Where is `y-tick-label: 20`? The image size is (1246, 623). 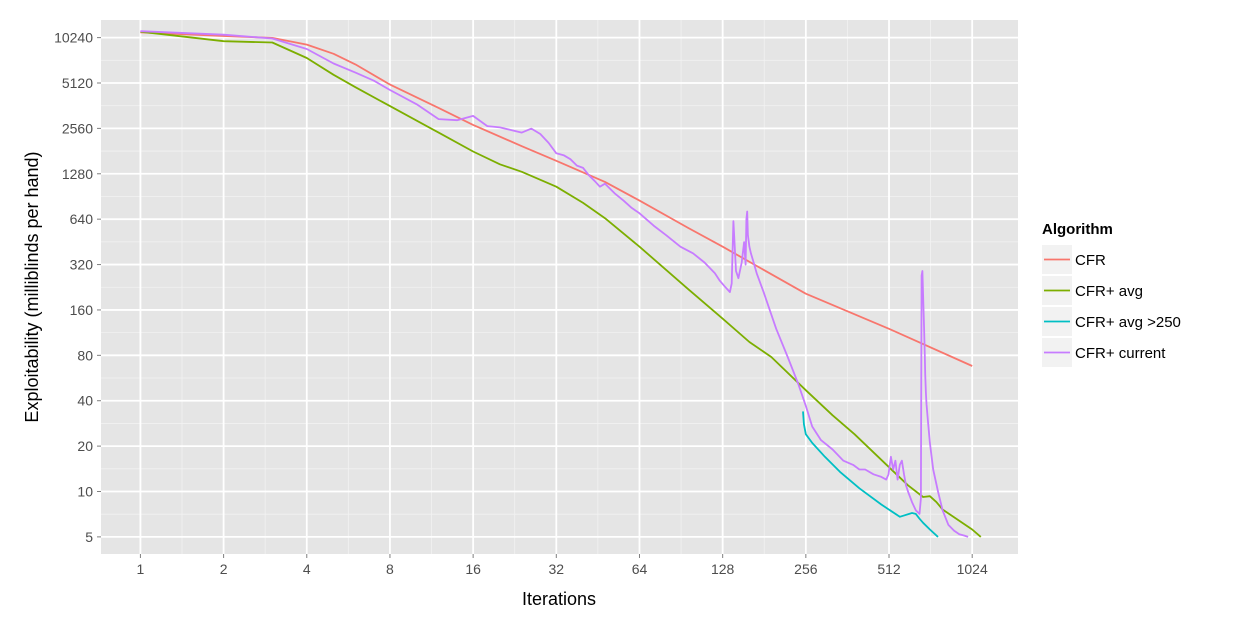 y-tick-label: 20 is located at coordinates (85, 446).